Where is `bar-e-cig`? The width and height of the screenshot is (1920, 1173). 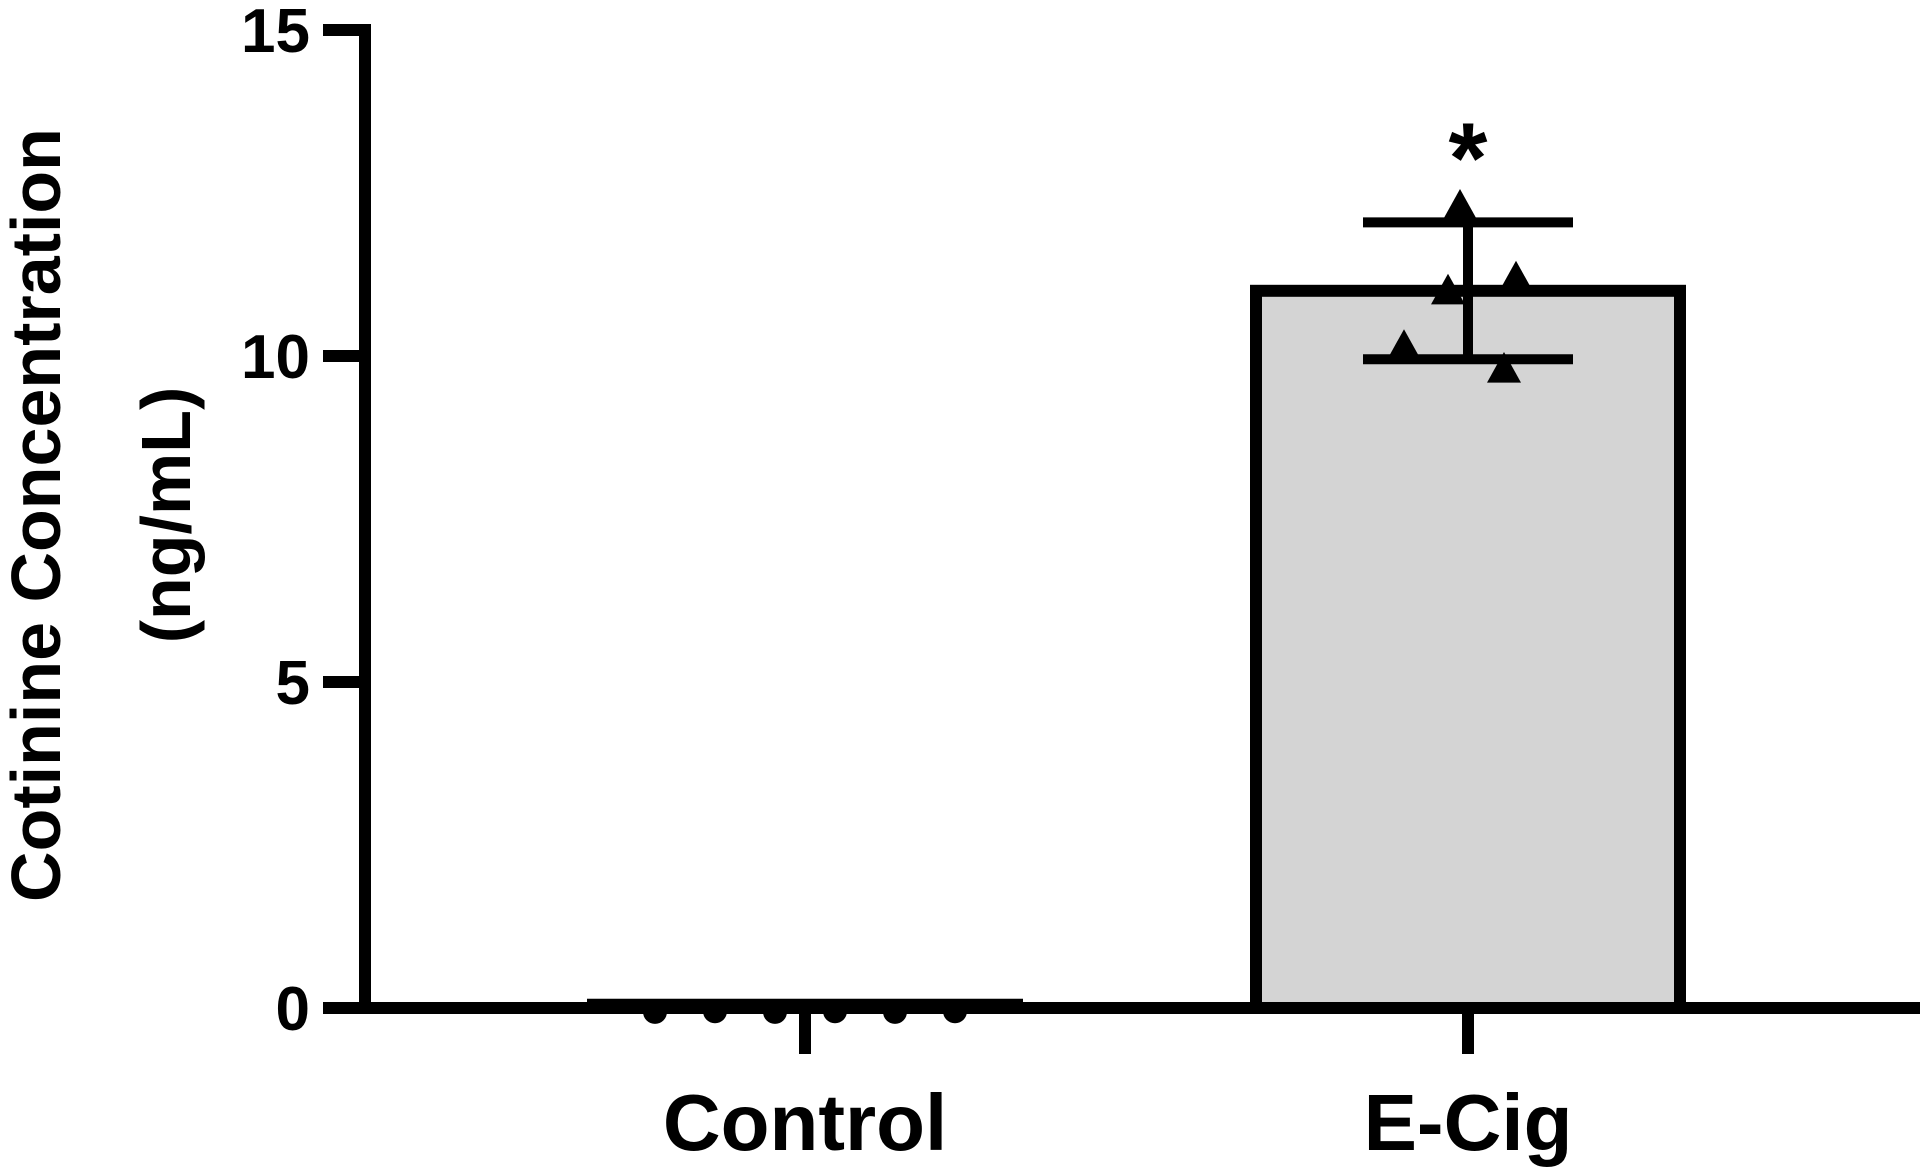 bar-e-cig is located at coordinates (1468, 649).